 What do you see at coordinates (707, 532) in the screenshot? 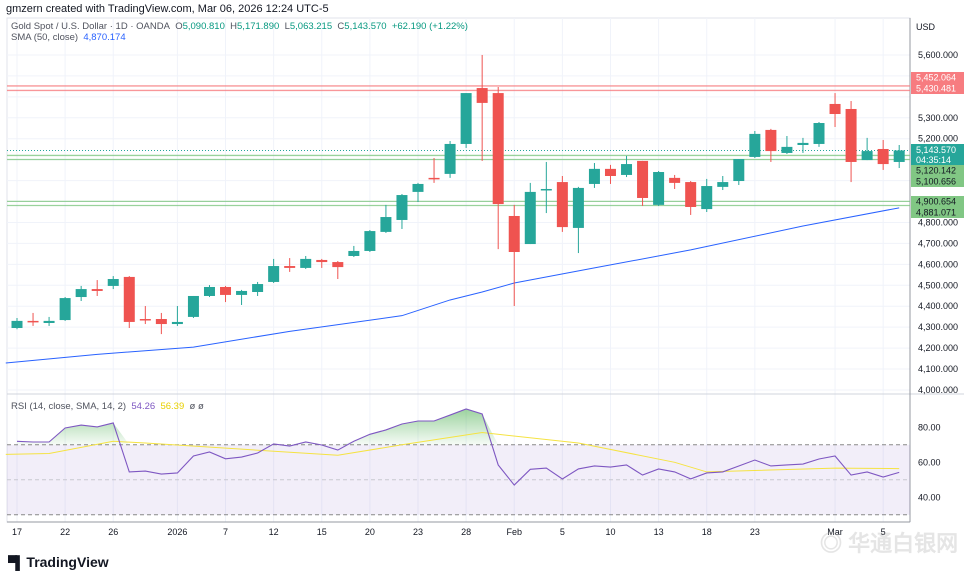
I see `time-axis-tick: 18` at bounding box center [707, 532].